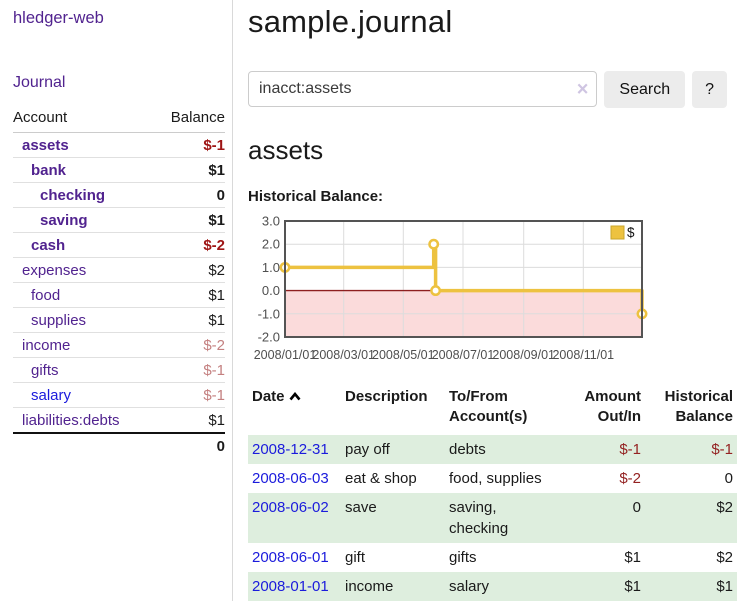 The width and height of the screenshot is (742, 601). I want to click on transaction-accounts: food, supplies, so click(495, 478).